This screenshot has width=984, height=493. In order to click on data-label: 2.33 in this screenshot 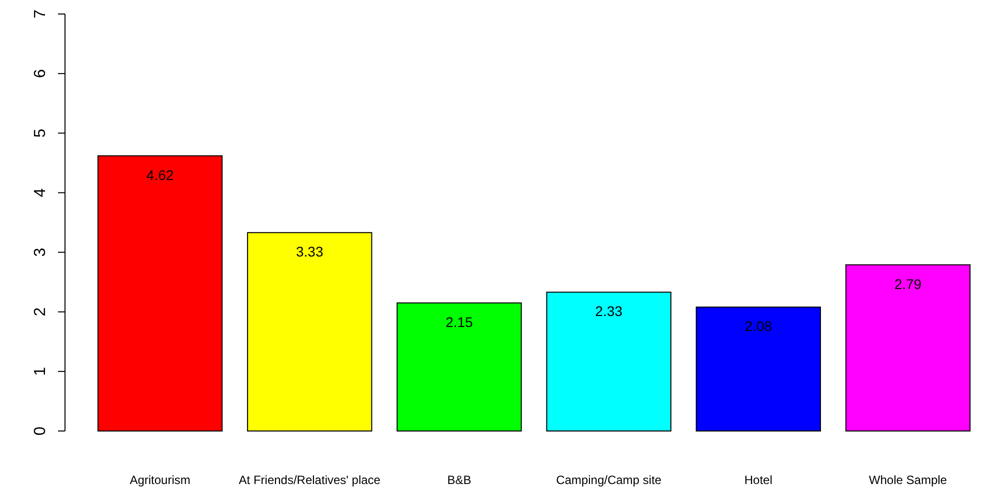, I will do `click(609, 311)`.